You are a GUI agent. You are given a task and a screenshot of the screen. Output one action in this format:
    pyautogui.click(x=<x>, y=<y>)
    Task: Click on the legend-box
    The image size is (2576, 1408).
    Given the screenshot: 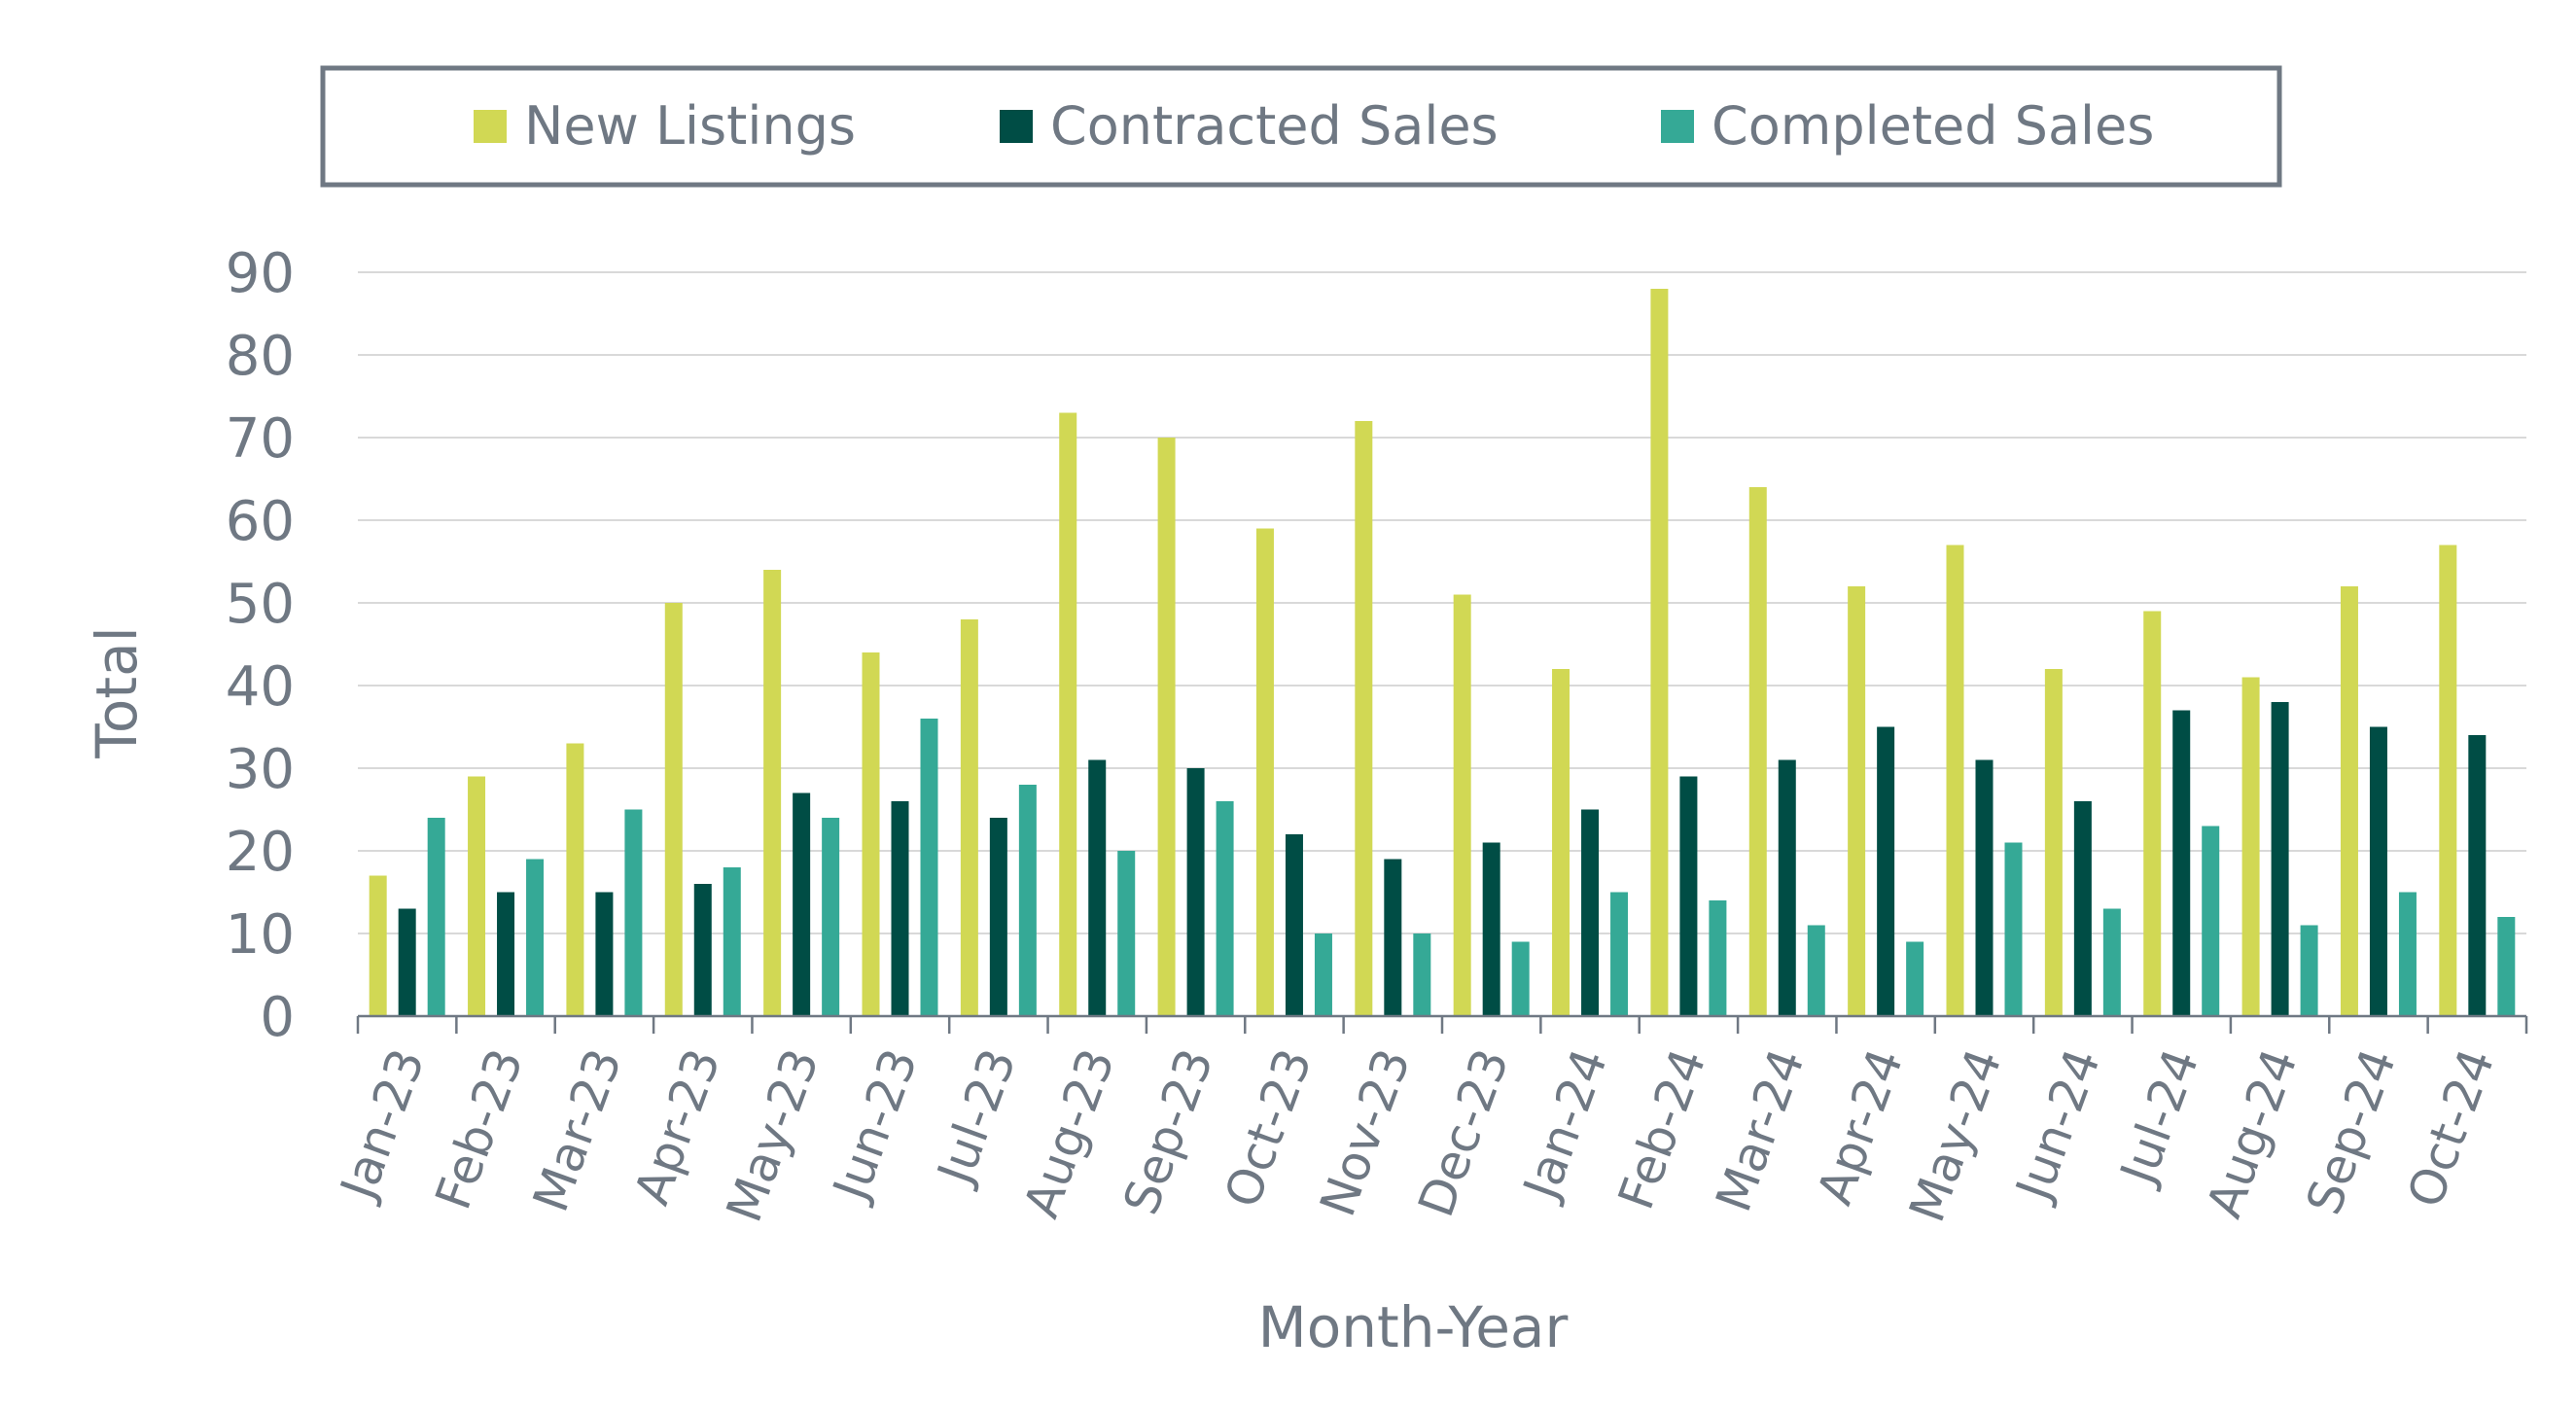 What is the action you would take?
    pyautogui.click(x=1301, y=126)
    